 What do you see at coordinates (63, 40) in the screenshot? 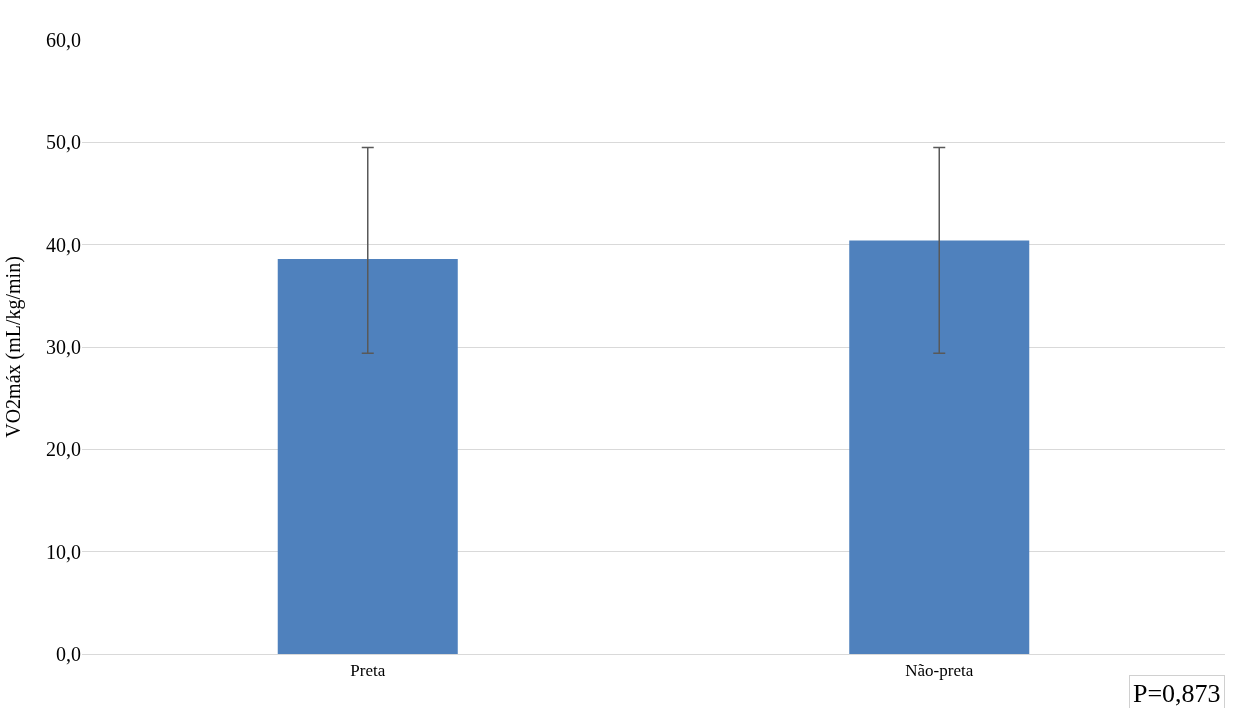
I see `y-tick-label: 60,0` at bounding box center [63, 40].